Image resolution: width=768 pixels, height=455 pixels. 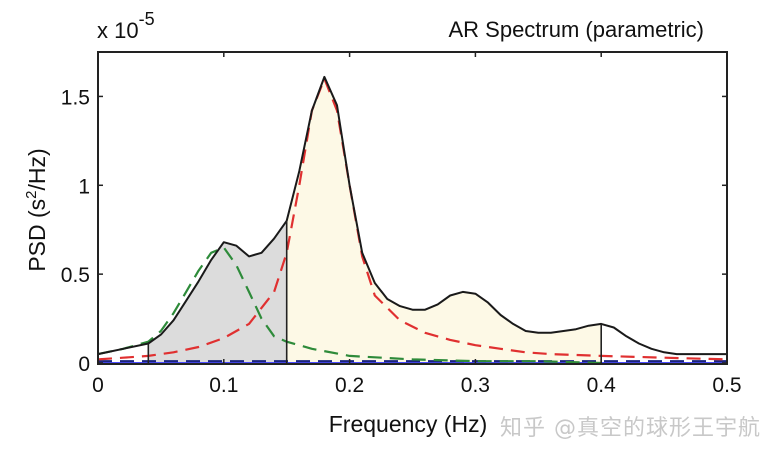 I want to click on y-multiplier: x 10-5, so click(x=126, y=26).